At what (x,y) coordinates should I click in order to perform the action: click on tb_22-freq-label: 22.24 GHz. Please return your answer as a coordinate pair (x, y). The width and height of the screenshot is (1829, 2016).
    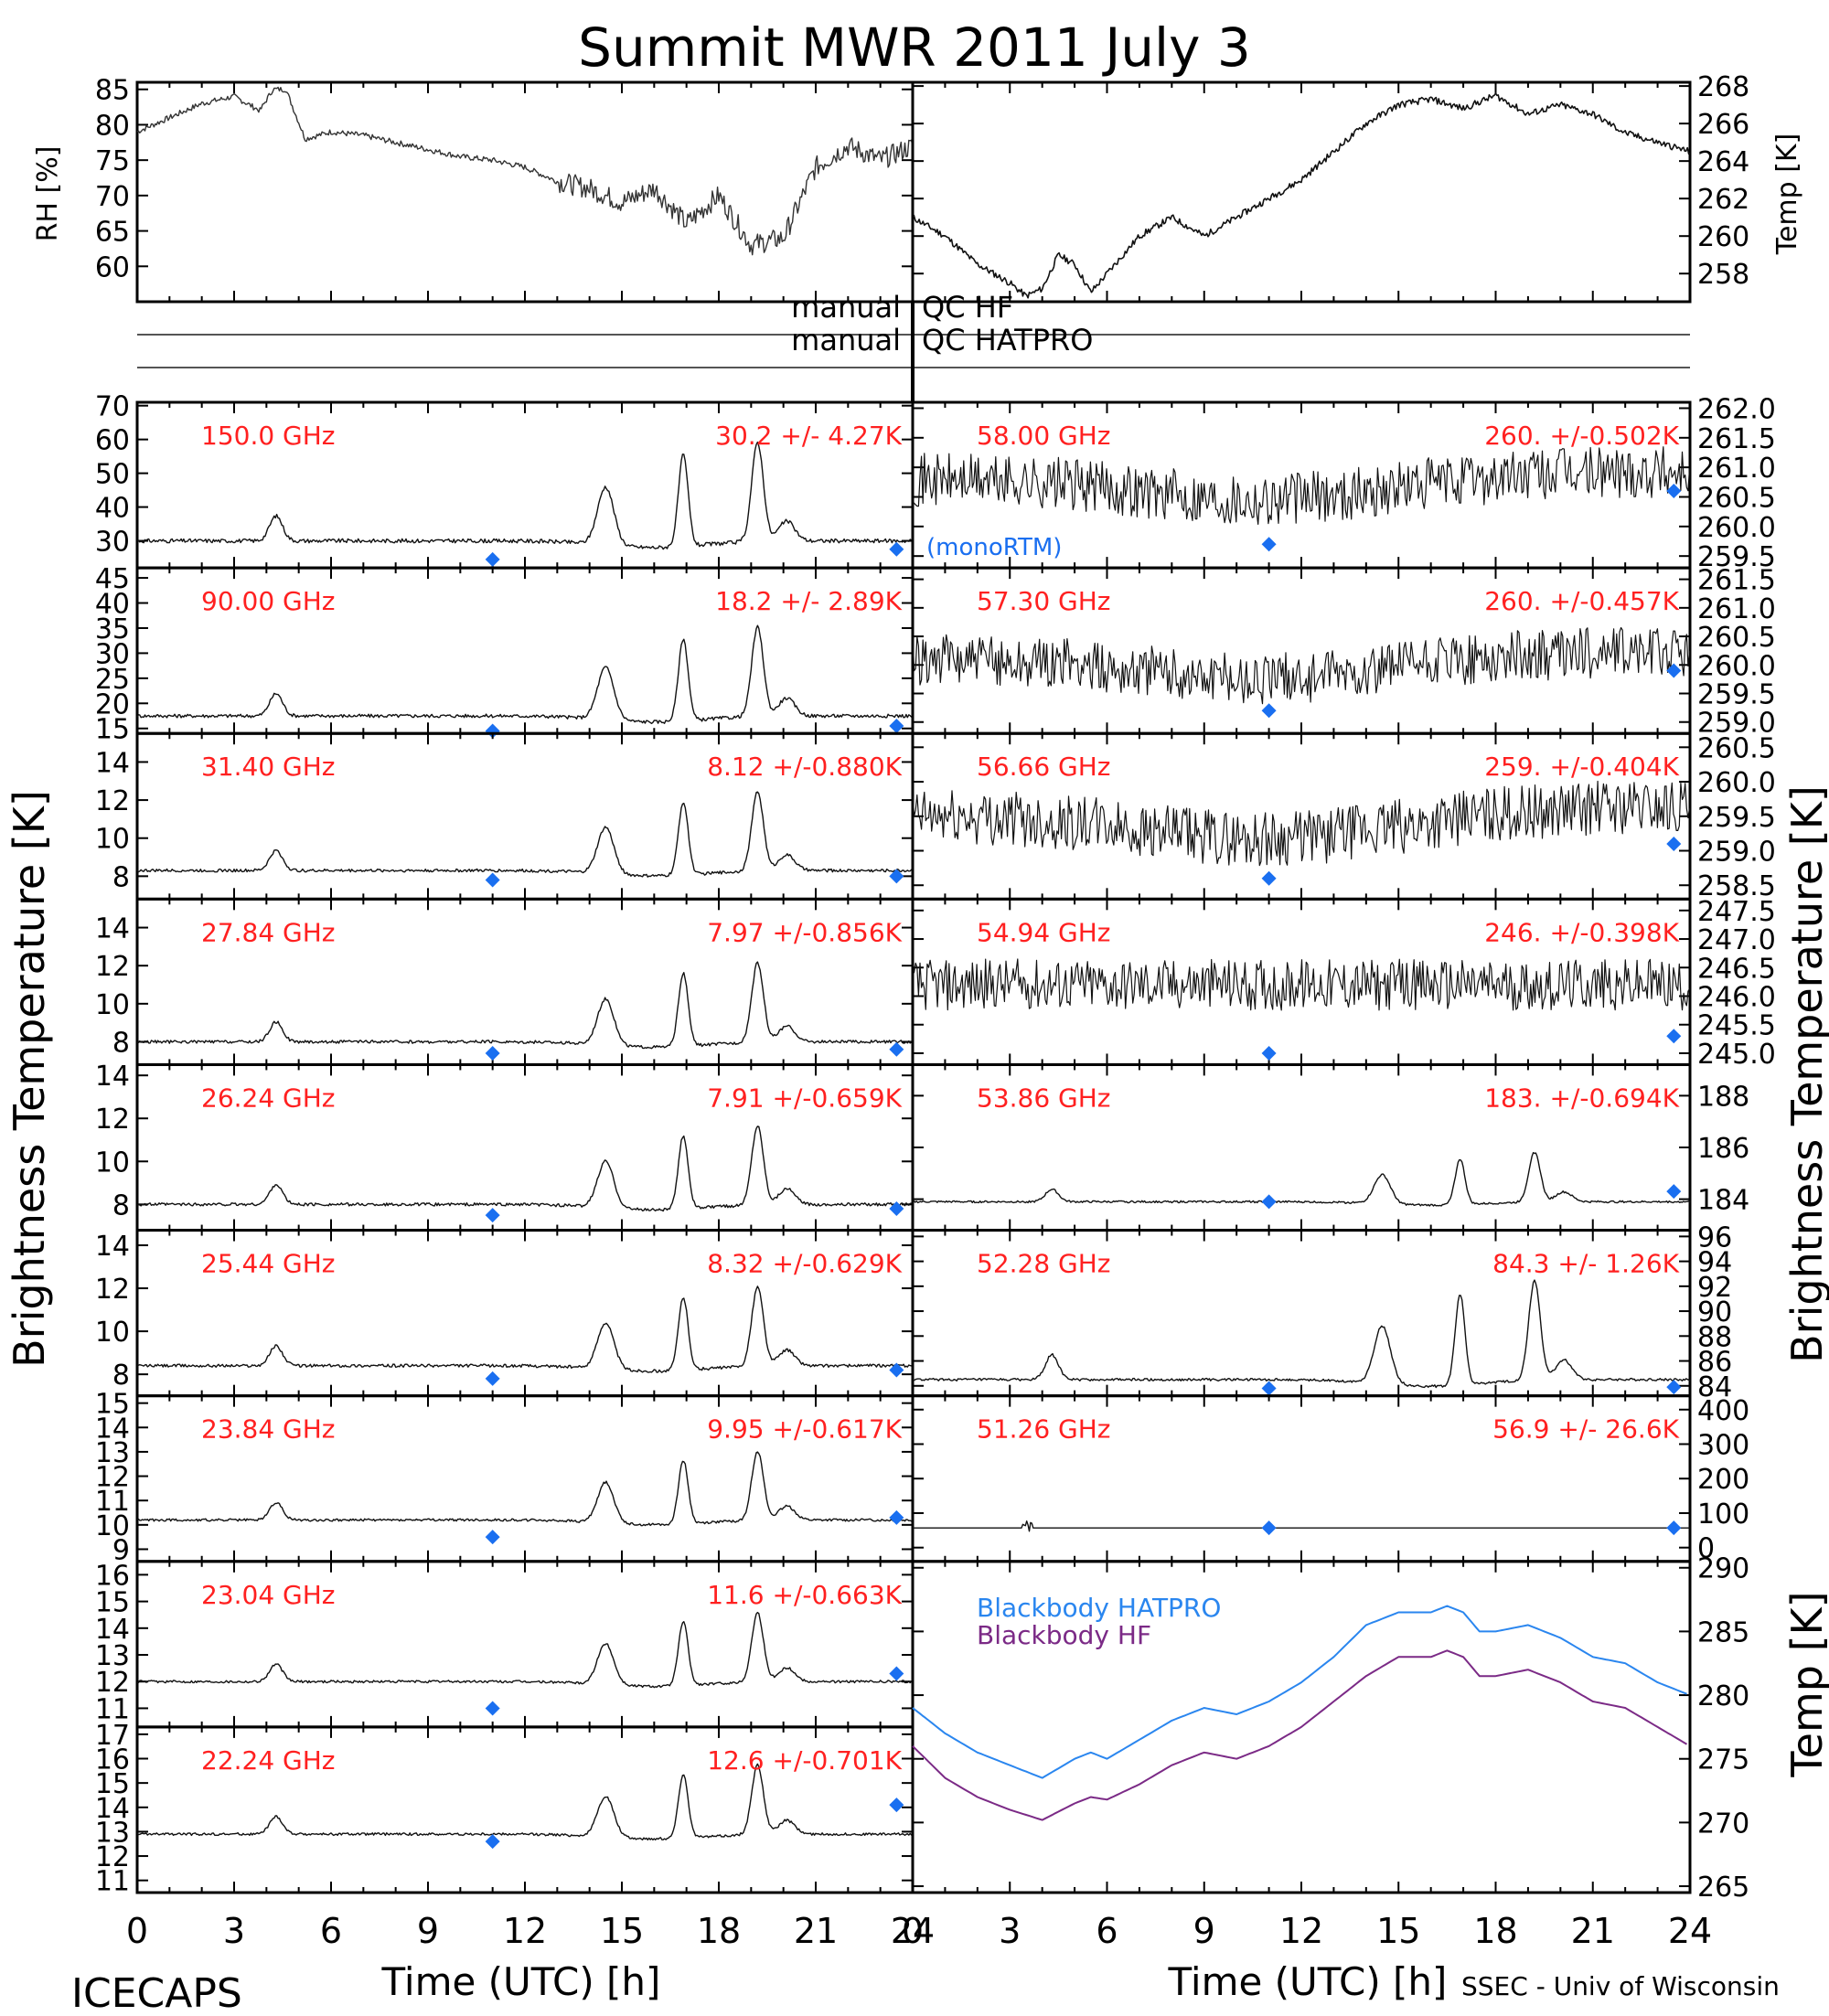
    Looking at the image, I should click on (268, 1760).